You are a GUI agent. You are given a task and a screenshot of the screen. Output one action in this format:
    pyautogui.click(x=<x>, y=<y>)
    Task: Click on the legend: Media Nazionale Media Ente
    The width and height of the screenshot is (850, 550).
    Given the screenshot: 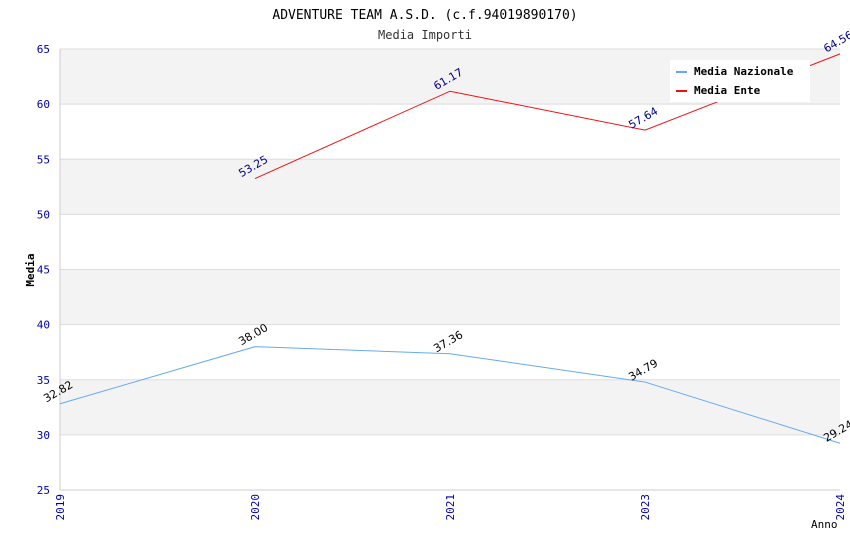 What is the action you would take?
    pyautogui.click(x=740, y=81)
    